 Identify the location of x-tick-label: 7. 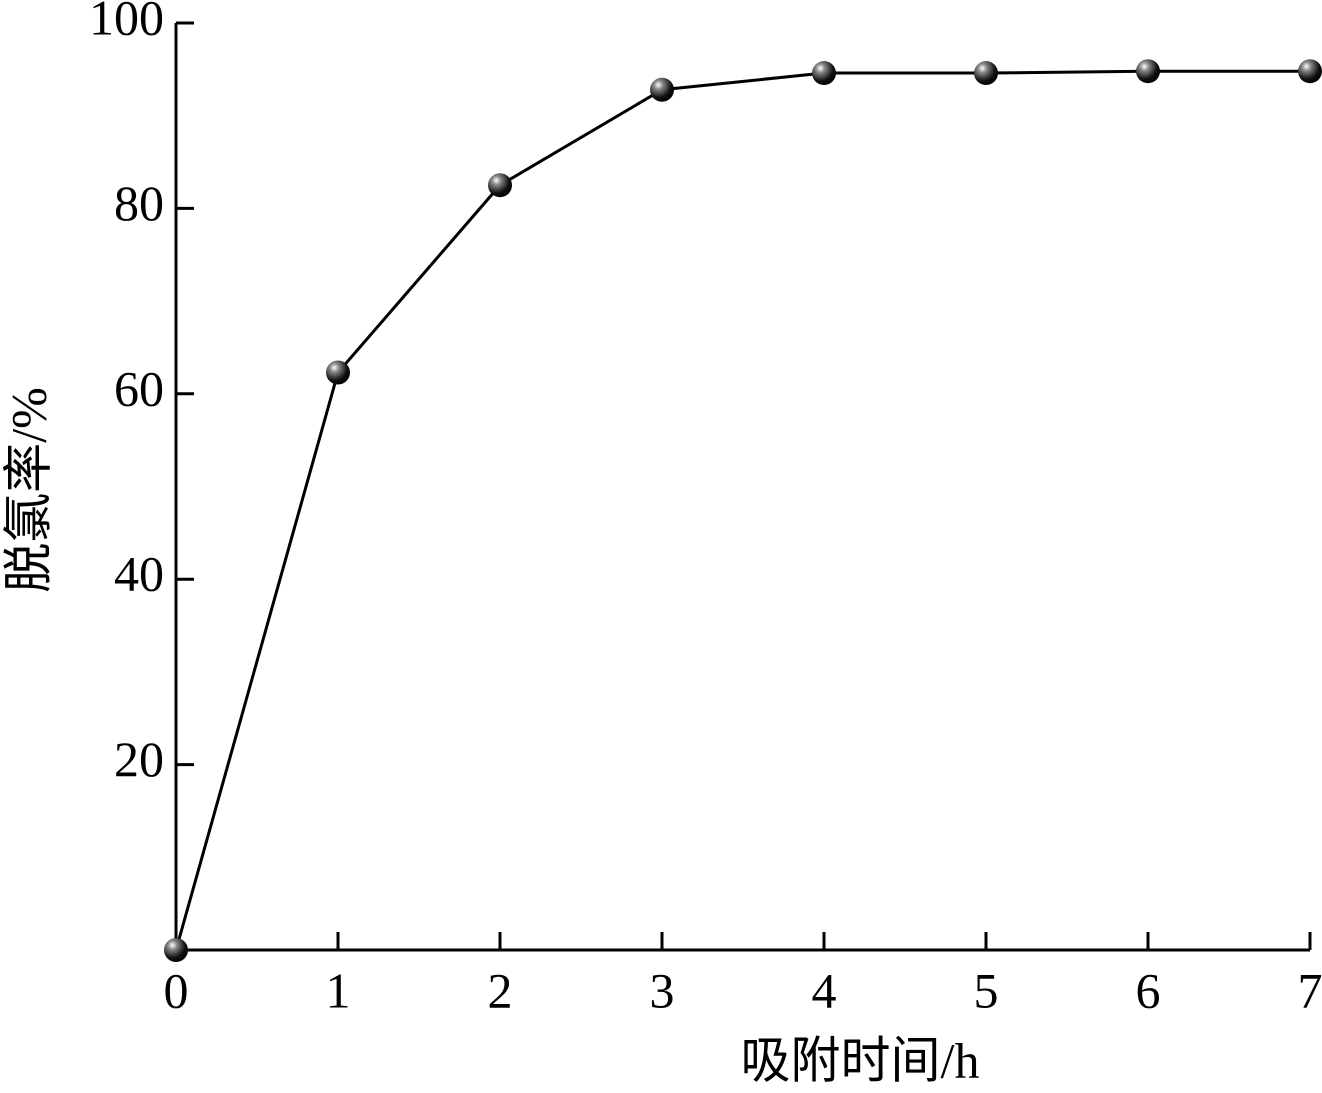
(1310, 990).